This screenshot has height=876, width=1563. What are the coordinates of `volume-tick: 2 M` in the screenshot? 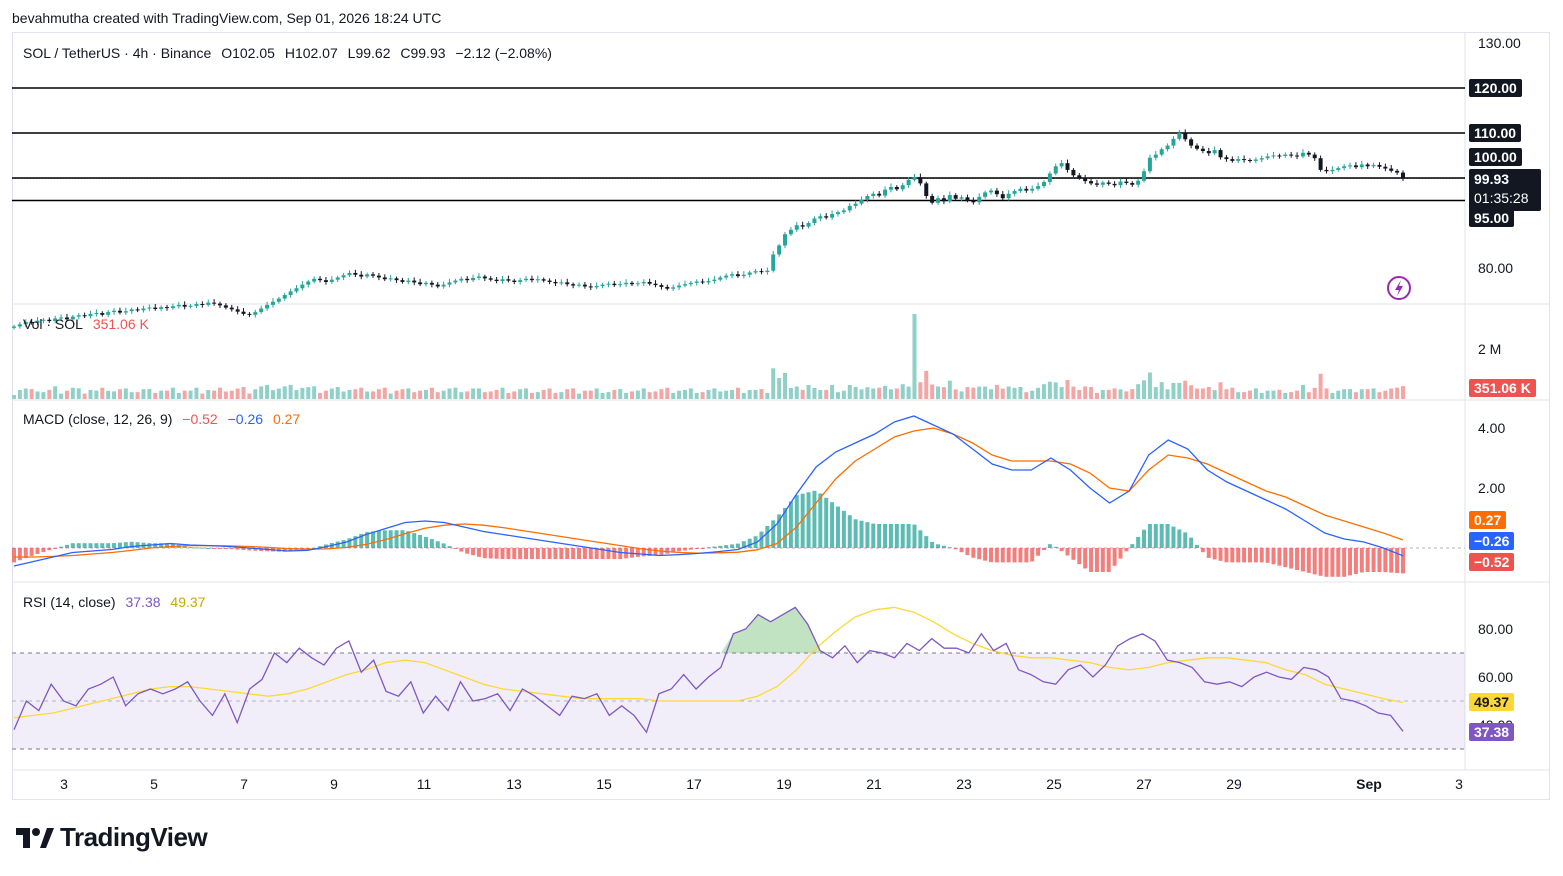 It's located at (1489, 349).